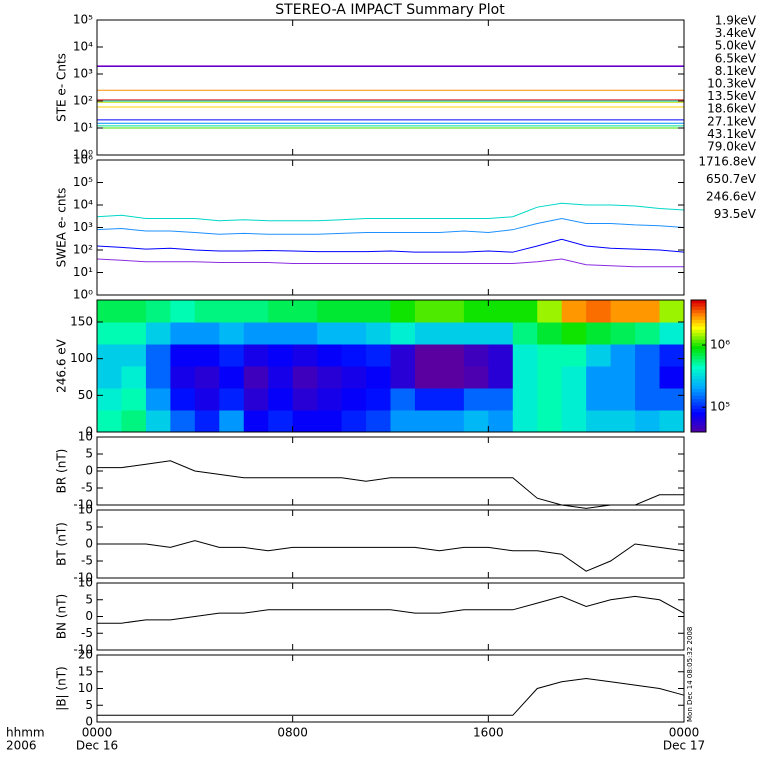  I want to click on y-tick-label: 20, so click(85, 655).